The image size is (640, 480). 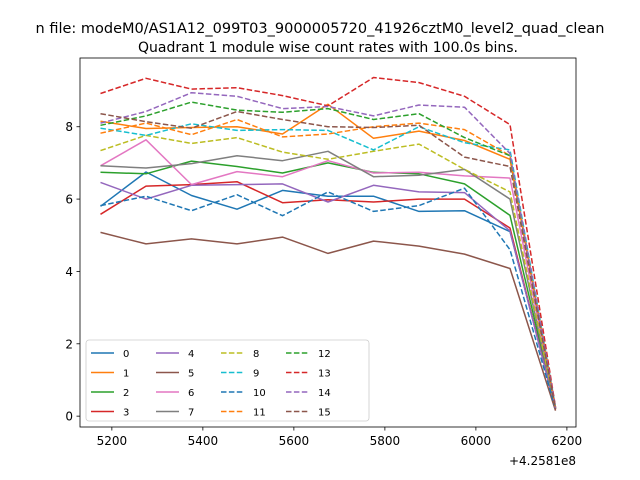 What do you see at coordinates (191, 413) in the screenshot?
I see `legend-label-7: 7` at bounding box center [191, 413].